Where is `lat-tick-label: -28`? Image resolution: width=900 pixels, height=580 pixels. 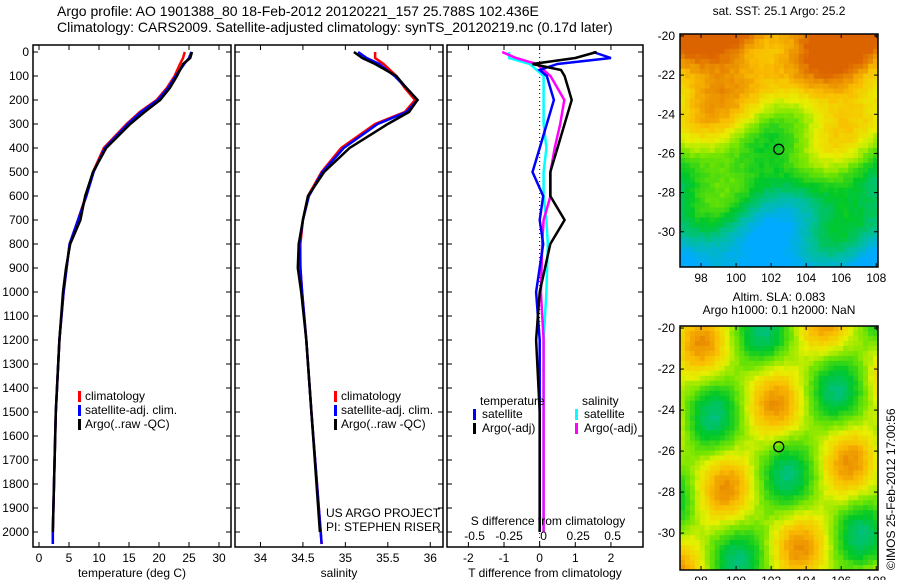 lat-tick-label: -28 is located at coordinates (667, 193).